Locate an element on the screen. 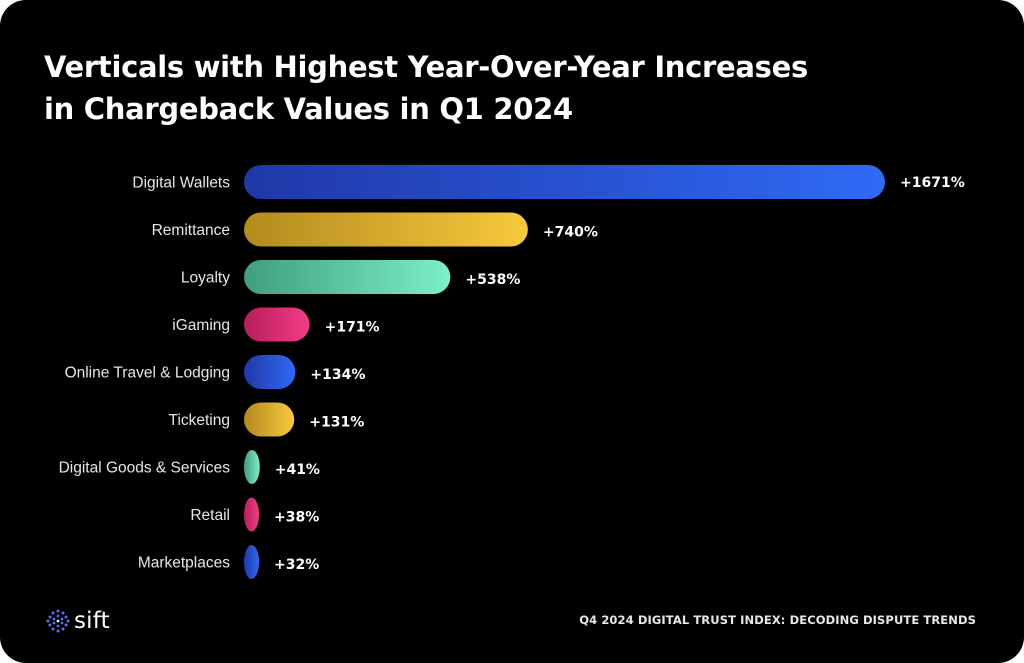 Image resolution: width=1024 pixels, height=663 pixels. value-label: +32% is located at coordinates (296, 565).